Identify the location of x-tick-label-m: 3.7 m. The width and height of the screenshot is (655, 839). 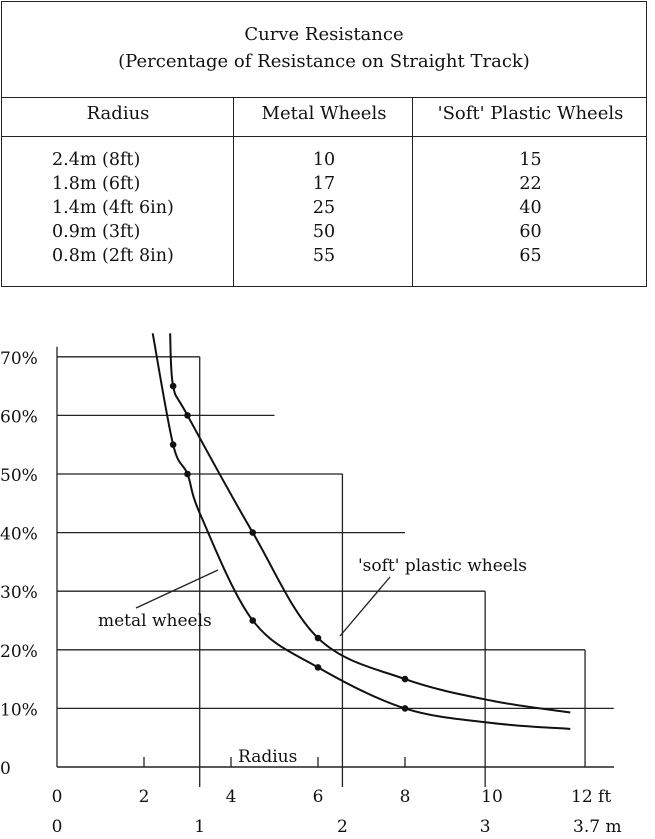
(597, 827).